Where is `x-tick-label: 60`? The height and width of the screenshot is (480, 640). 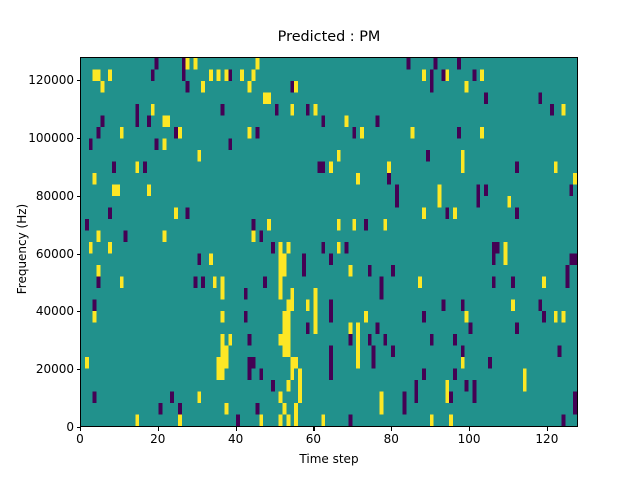
x-tick-label: 60 is located at coordinates (313, 439).